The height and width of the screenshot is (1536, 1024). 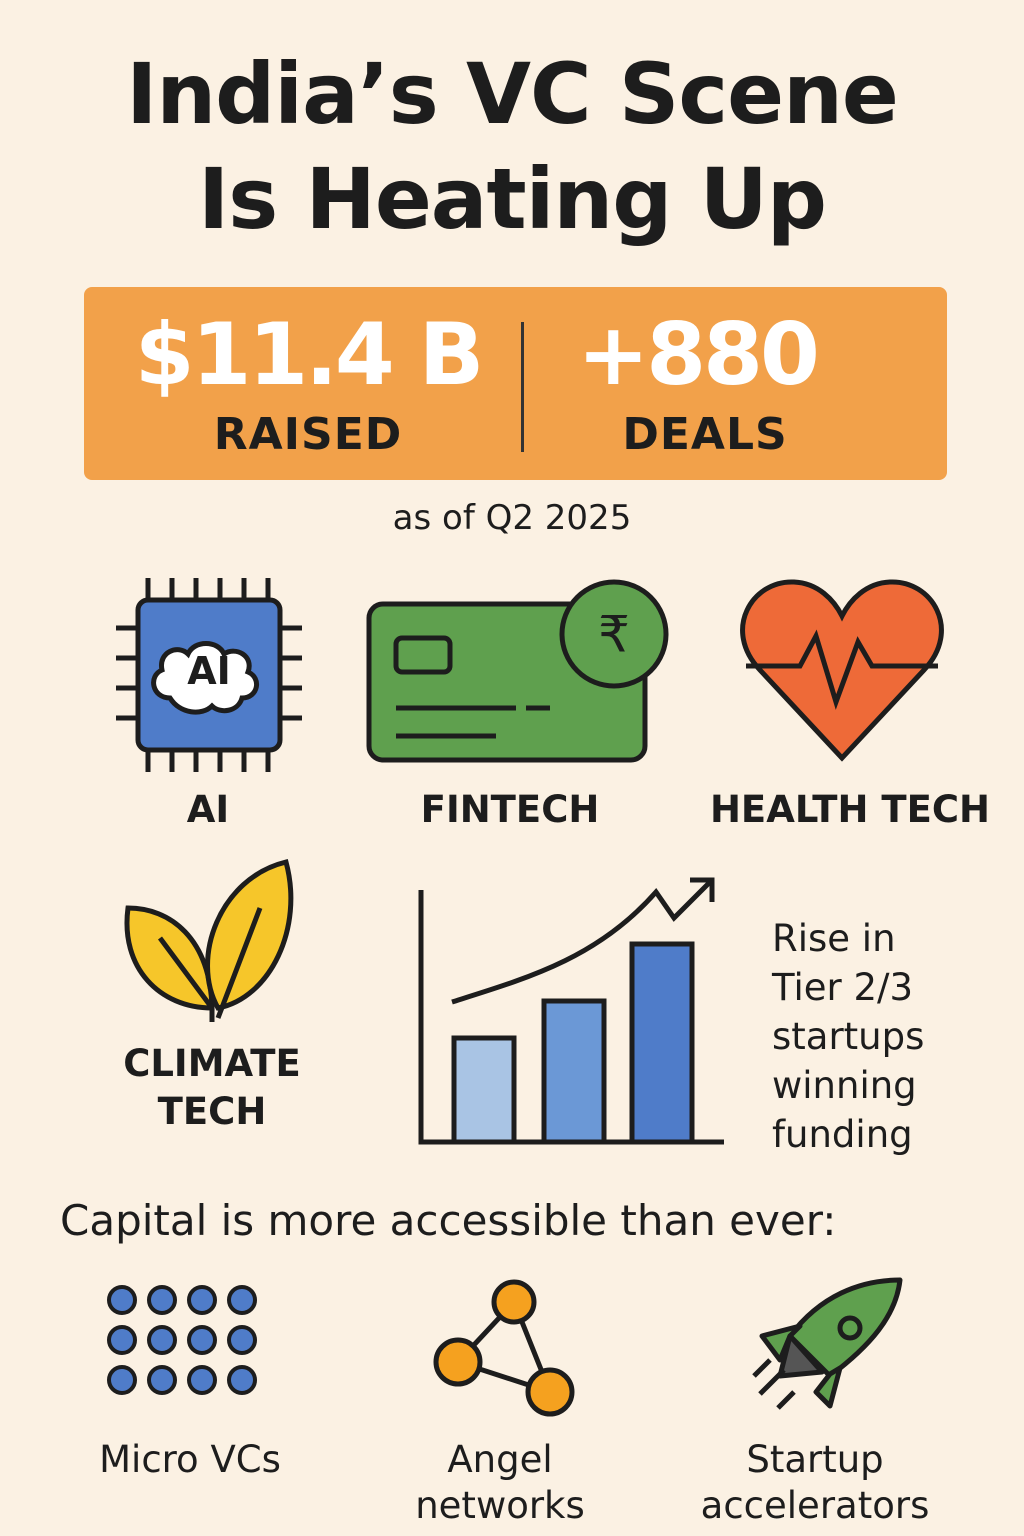 I want to click on sector-label: AI, so click(x=208, y=809).